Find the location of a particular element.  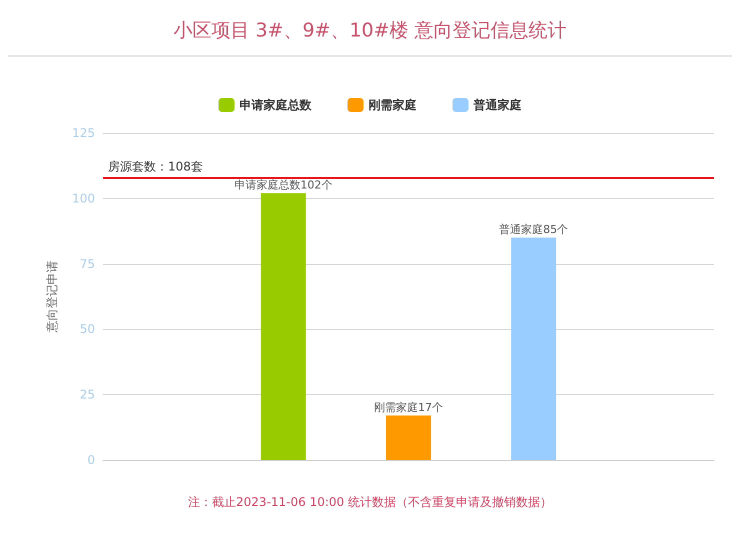

chart-title: 小区项目 3#、9#、10#楼 意向登记信息统计 is located at coordinates (370, 31).